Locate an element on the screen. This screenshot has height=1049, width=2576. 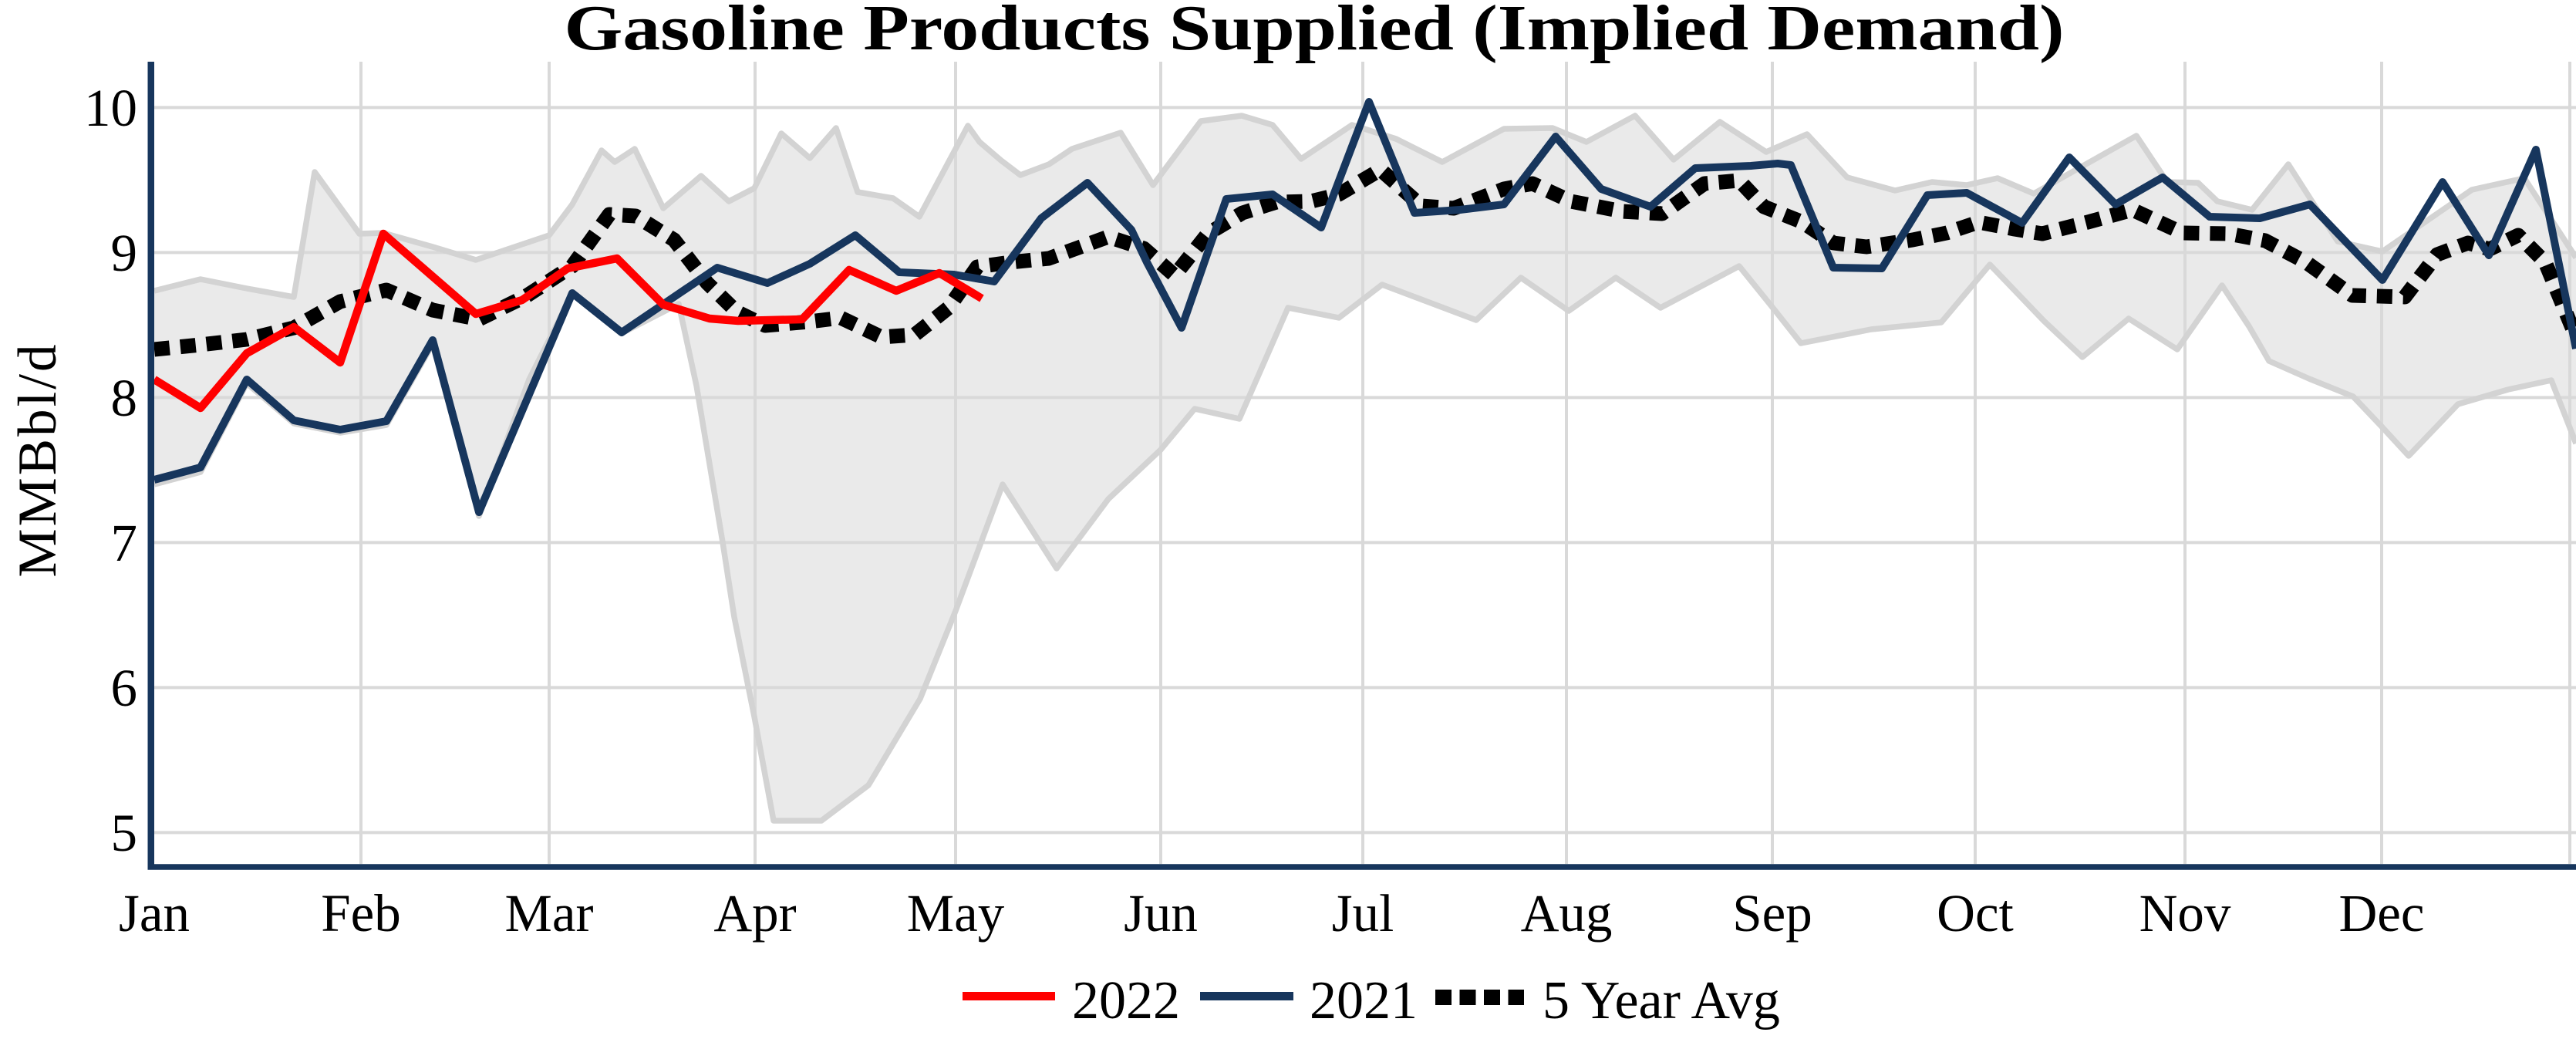
svg-text: Nov is located at coordinates (2185, 914).